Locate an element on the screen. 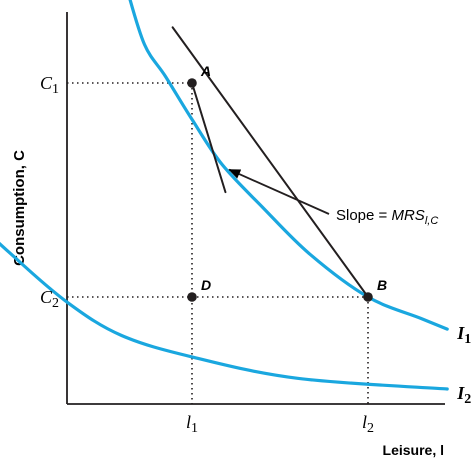 This screenshot has height=471, width=472. point-label-d: D is located at coordinates (206, 285).